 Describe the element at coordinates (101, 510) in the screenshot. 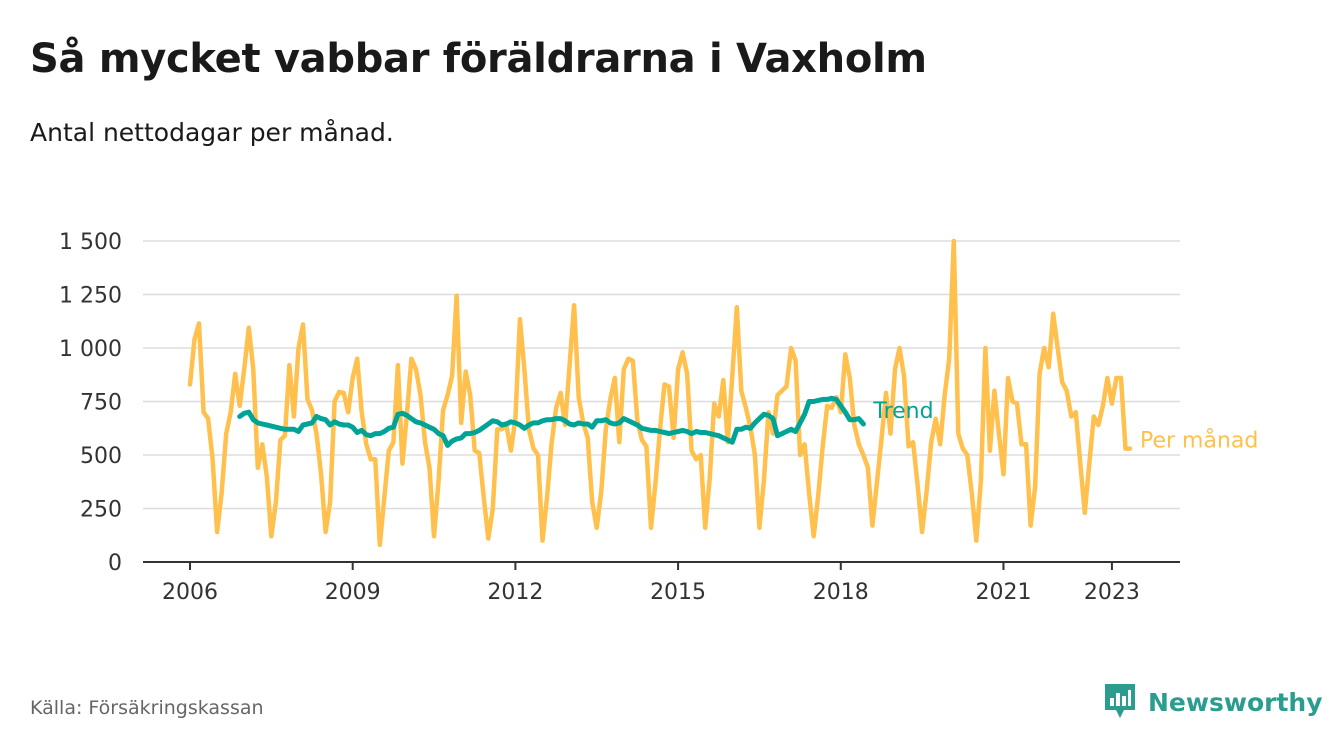

I see `y-tick-label: 250` at that location.